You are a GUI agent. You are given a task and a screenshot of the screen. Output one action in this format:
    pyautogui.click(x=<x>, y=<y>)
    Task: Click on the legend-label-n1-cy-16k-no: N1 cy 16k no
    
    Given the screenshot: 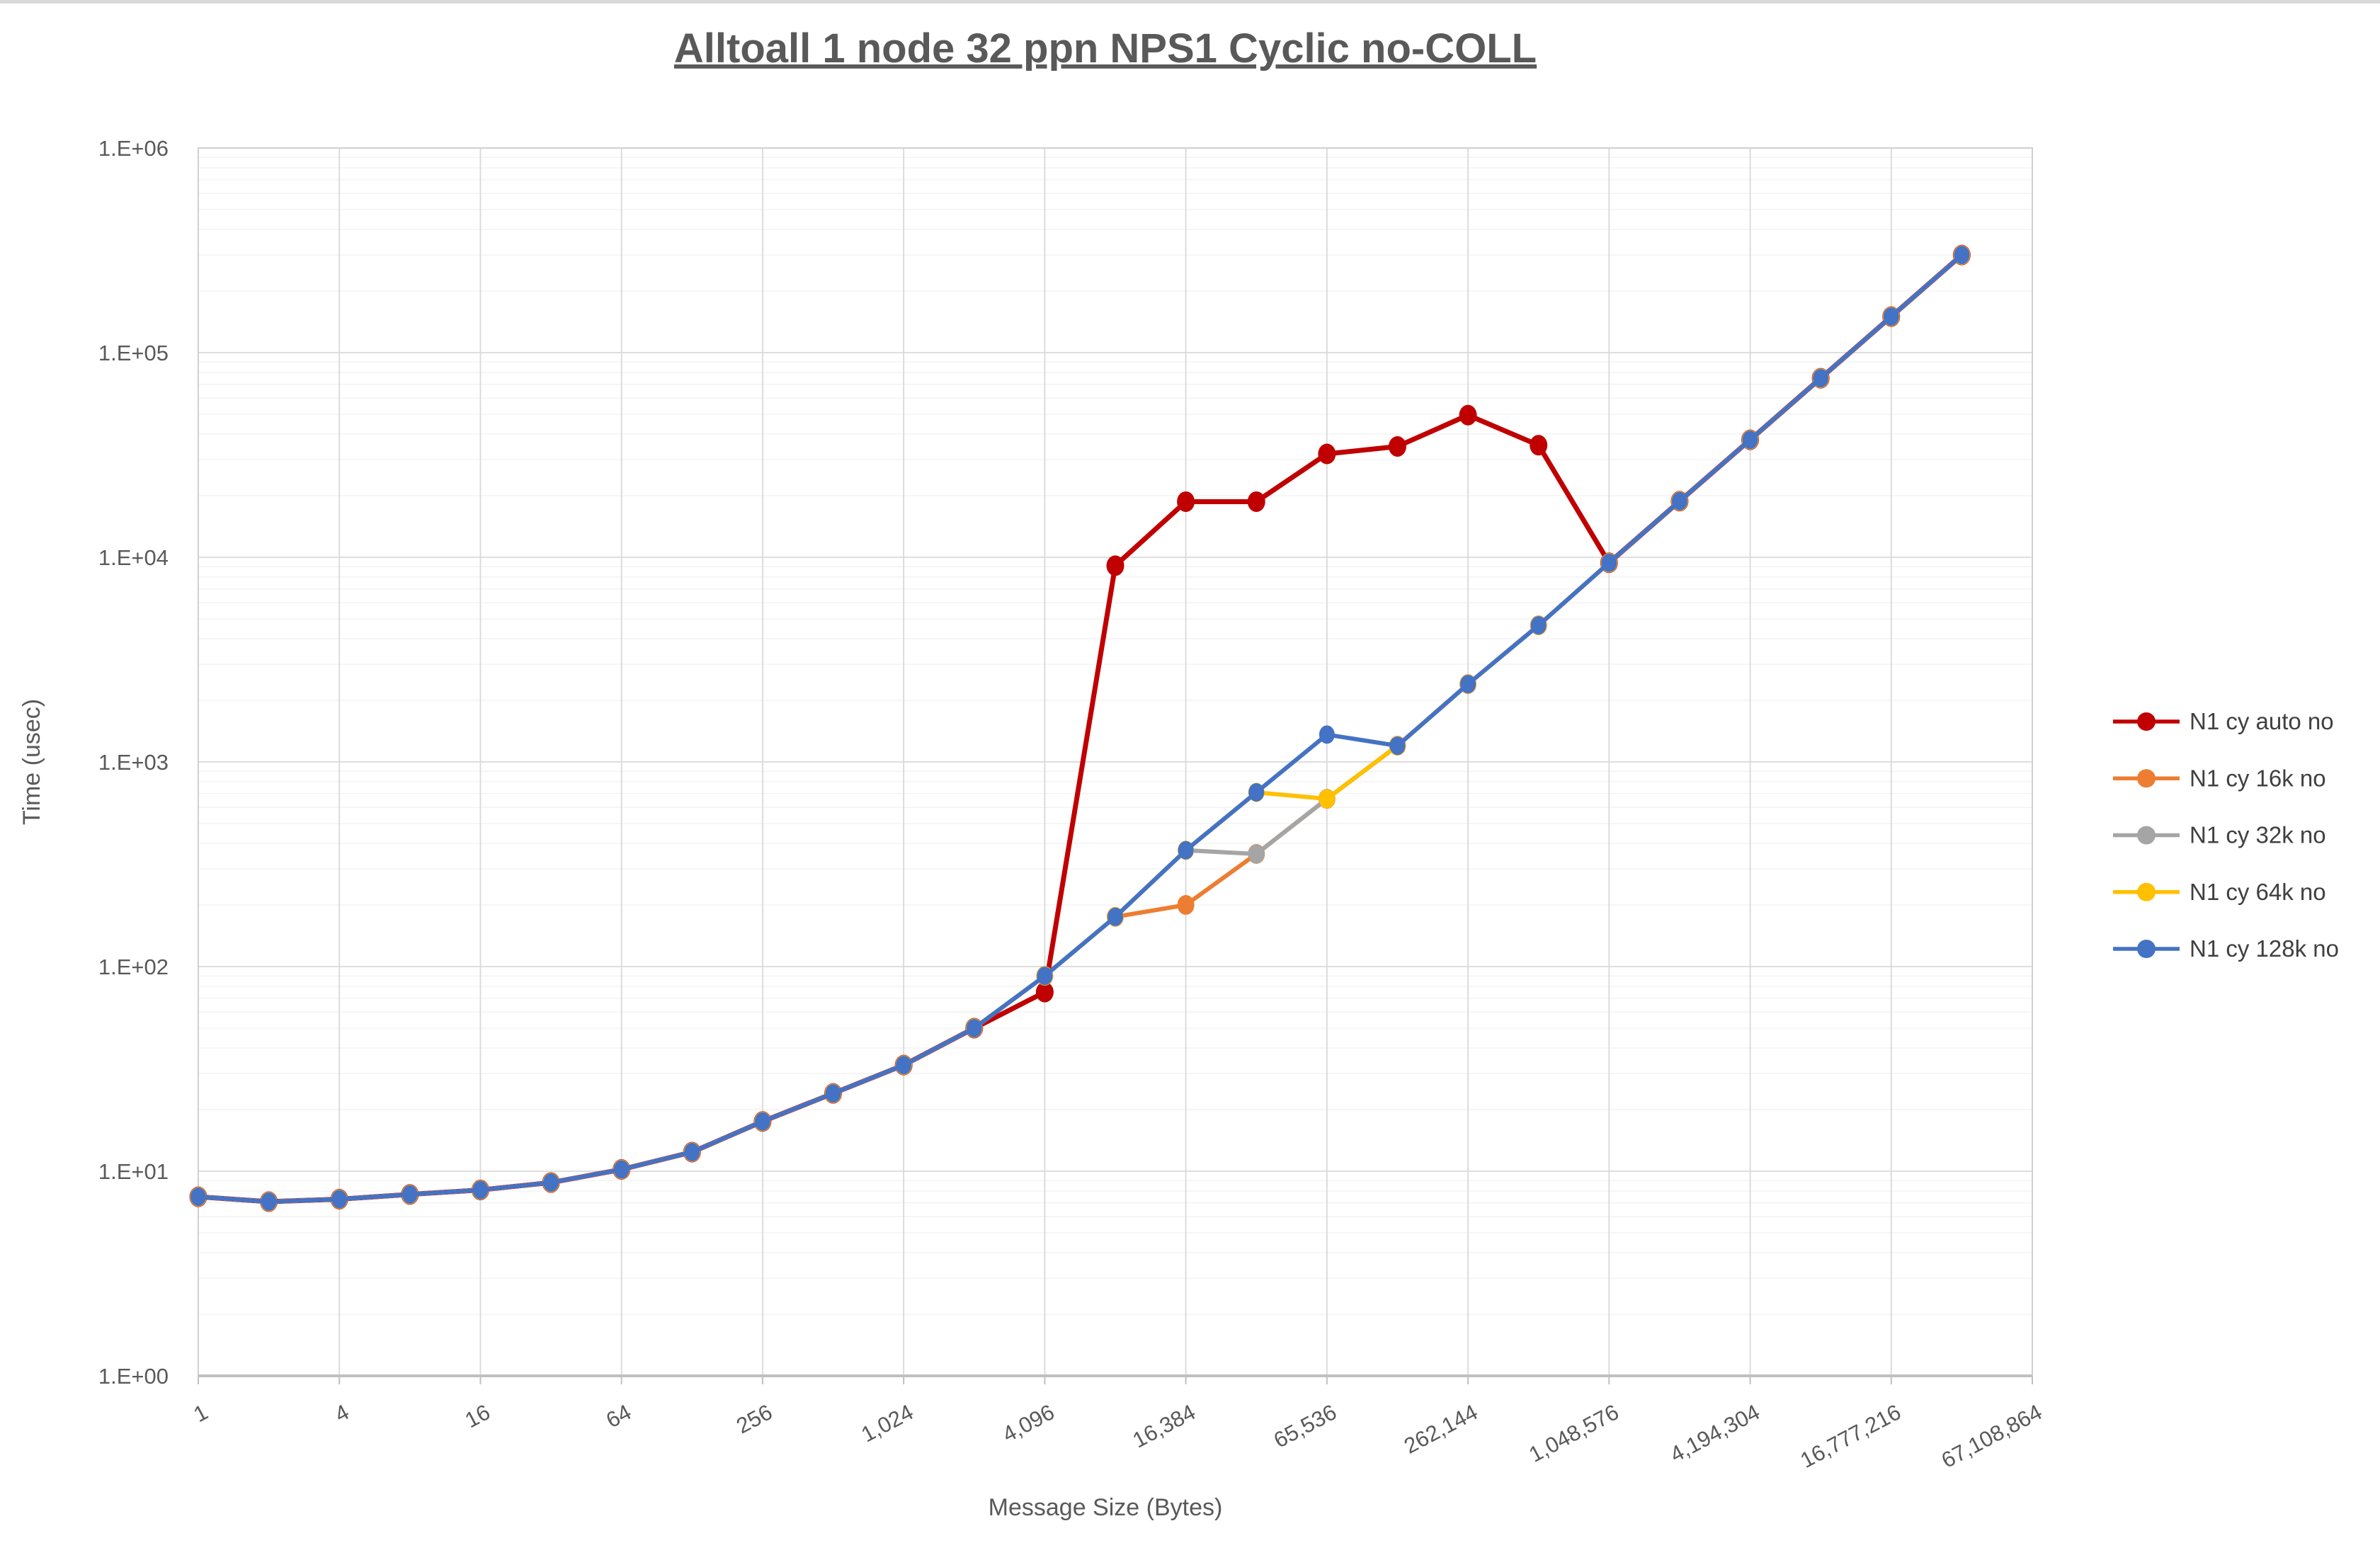 What is the action you would take?
    pyautogui.click(x=2258, y=778)
    